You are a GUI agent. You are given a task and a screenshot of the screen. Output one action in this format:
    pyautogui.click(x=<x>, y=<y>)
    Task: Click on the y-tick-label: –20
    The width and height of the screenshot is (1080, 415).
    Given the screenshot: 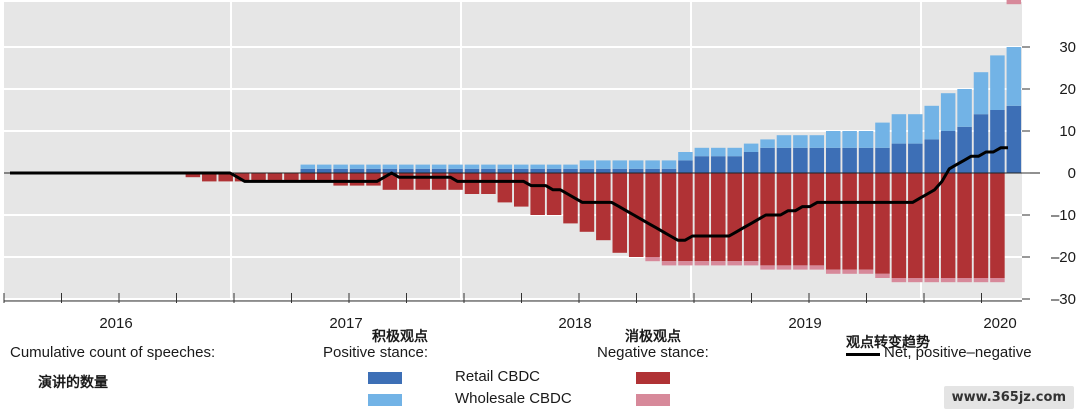 What is the action you would take?
    pyautogui.click(x=1063, y=257)
    